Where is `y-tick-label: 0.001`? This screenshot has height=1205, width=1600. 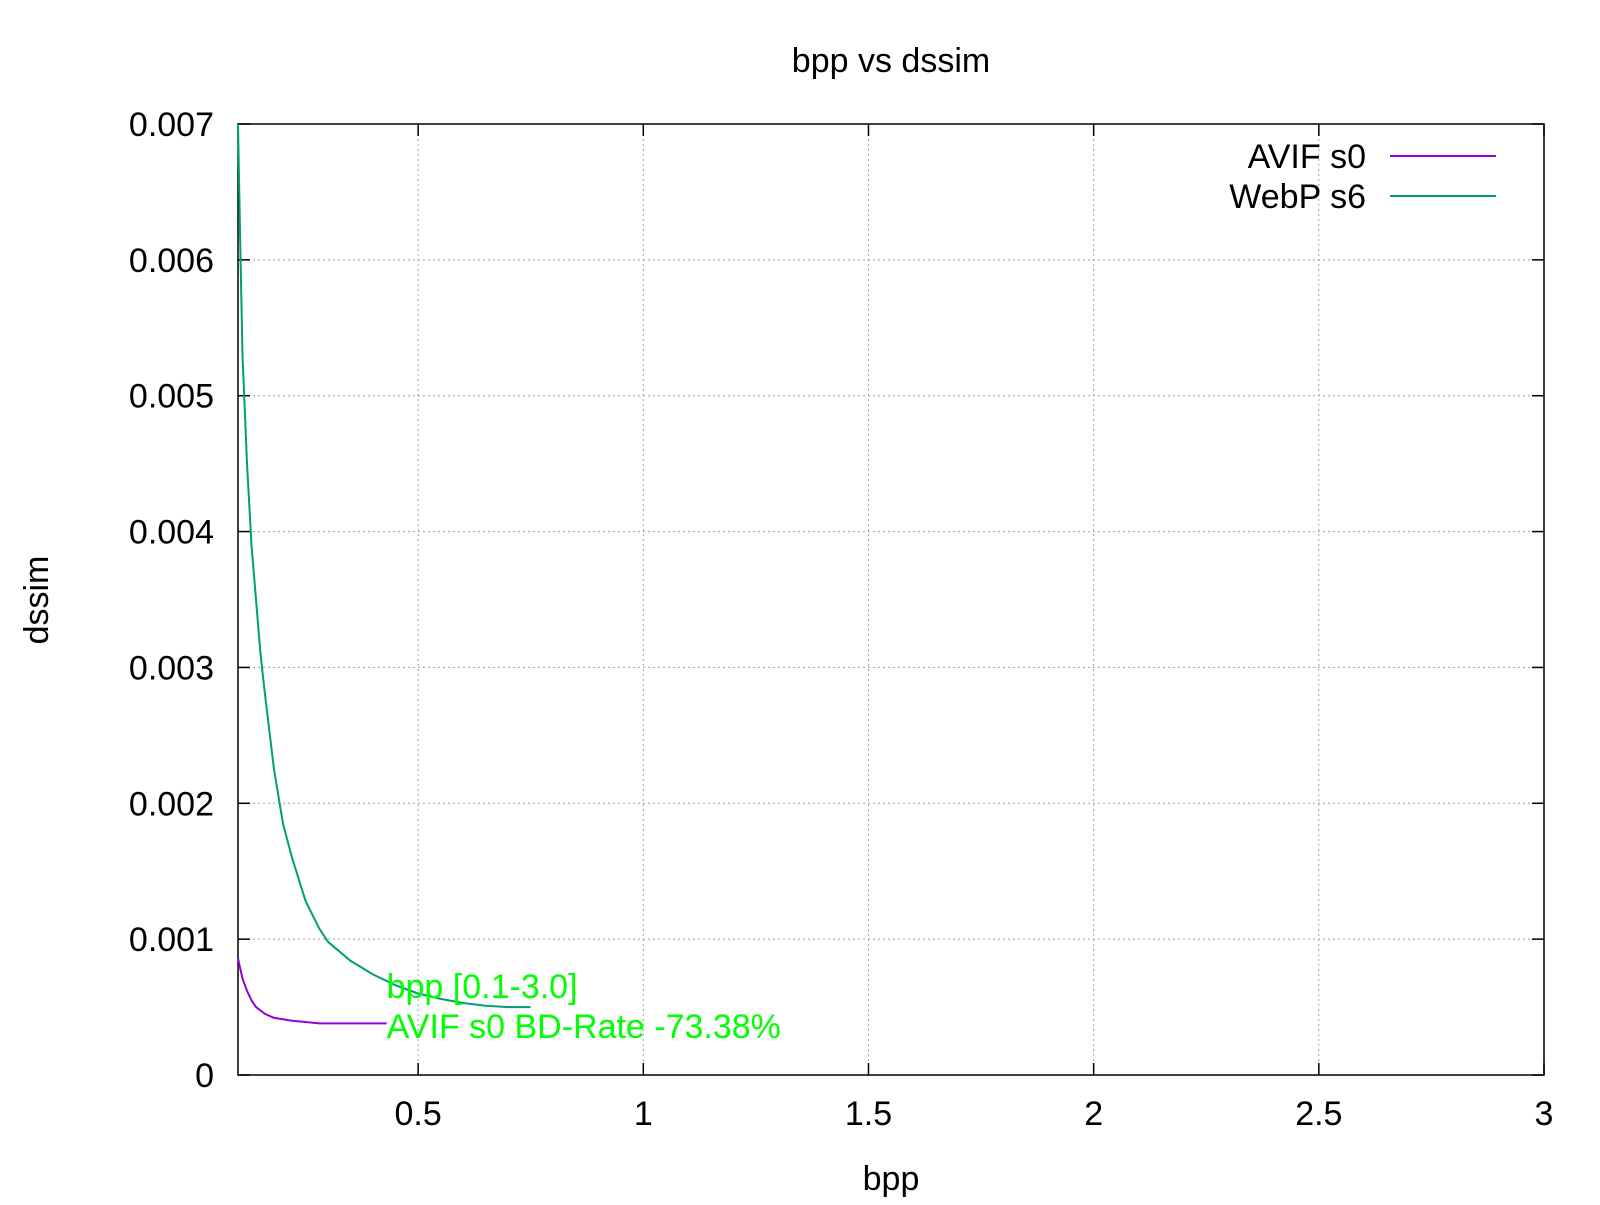 y-tick-label: 0.001 is located at coordinates (171, 940).